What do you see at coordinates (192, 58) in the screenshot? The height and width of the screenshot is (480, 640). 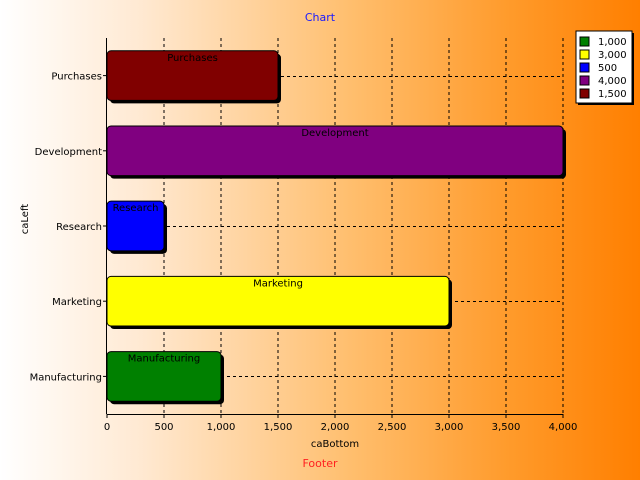 I see `bar-label: Purchases` at bounding box center [192, 58].